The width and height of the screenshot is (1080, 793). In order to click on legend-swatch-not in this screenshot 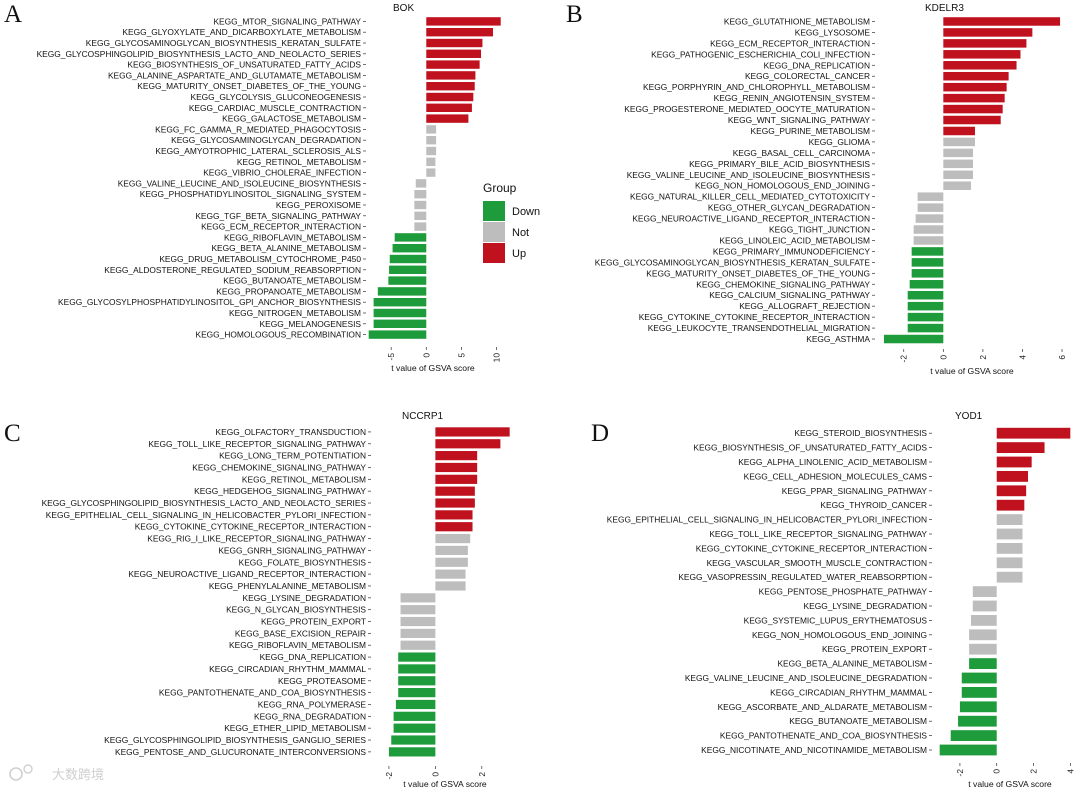, I will do `click(494, 232)`.